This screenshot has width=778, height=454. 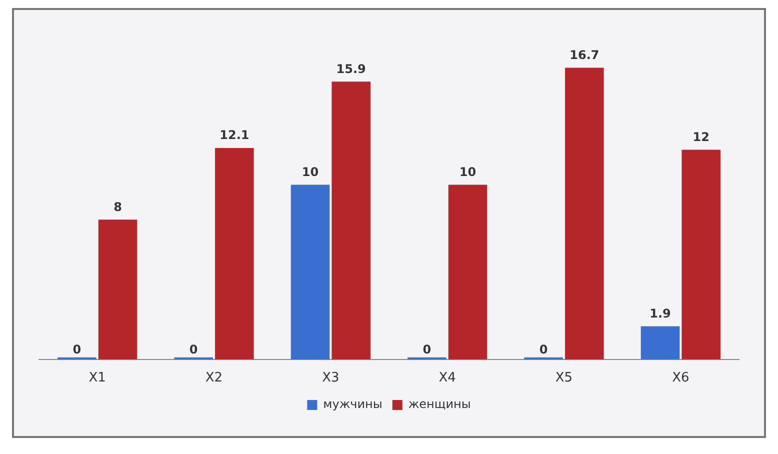 I want to click on data-label: 12.1, so click(x=235, y=135).